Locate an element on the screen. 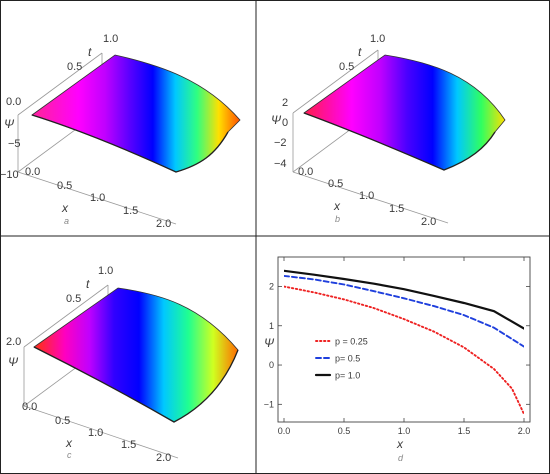  panel-d-legend-label-0: p = 0.25 is located at coordinates (351, 342).